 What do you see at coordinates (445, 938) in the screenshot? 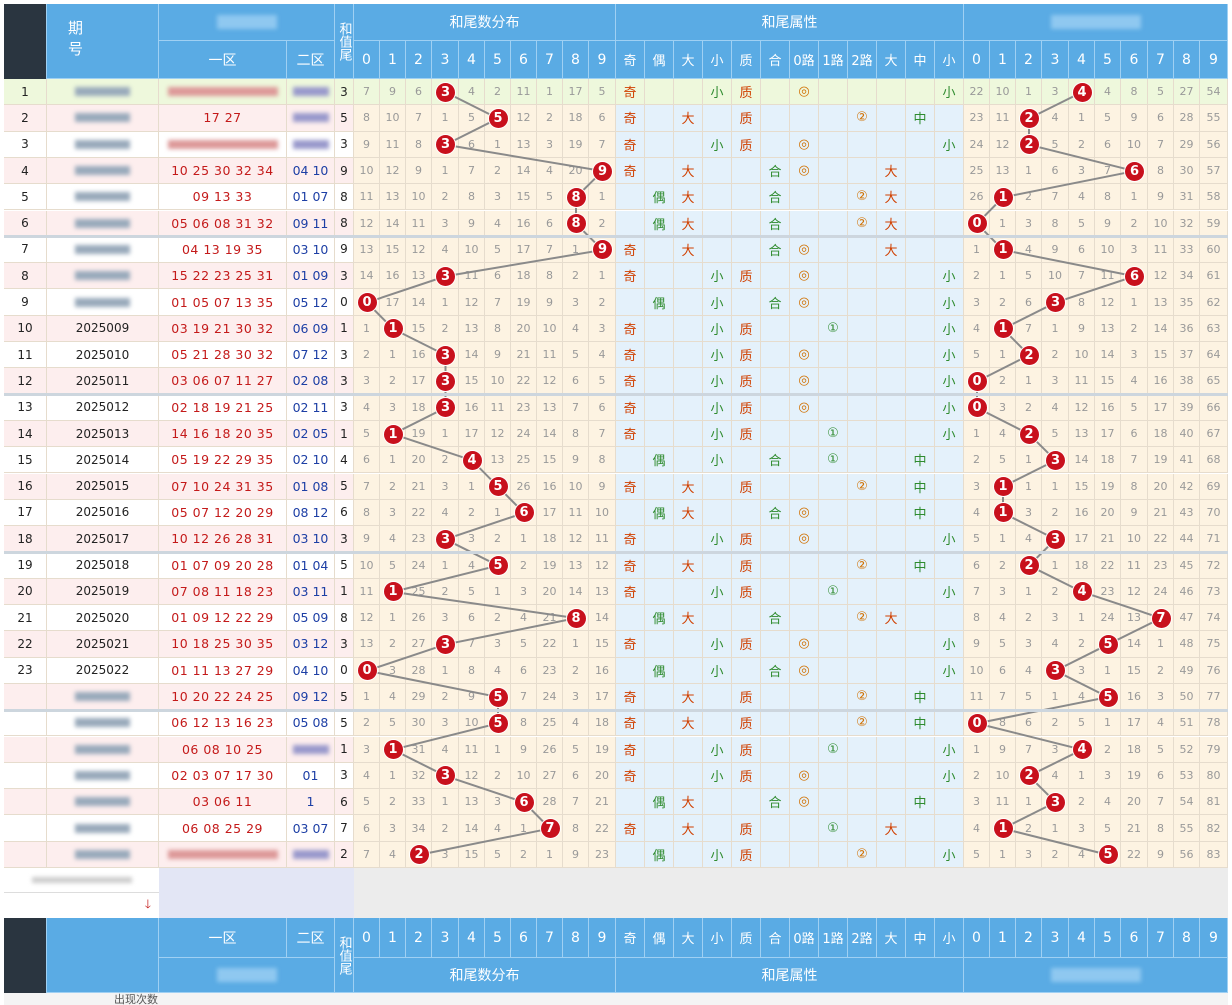
I see `digit-header-3-bottom: 3` at bounding box center [445, 938].